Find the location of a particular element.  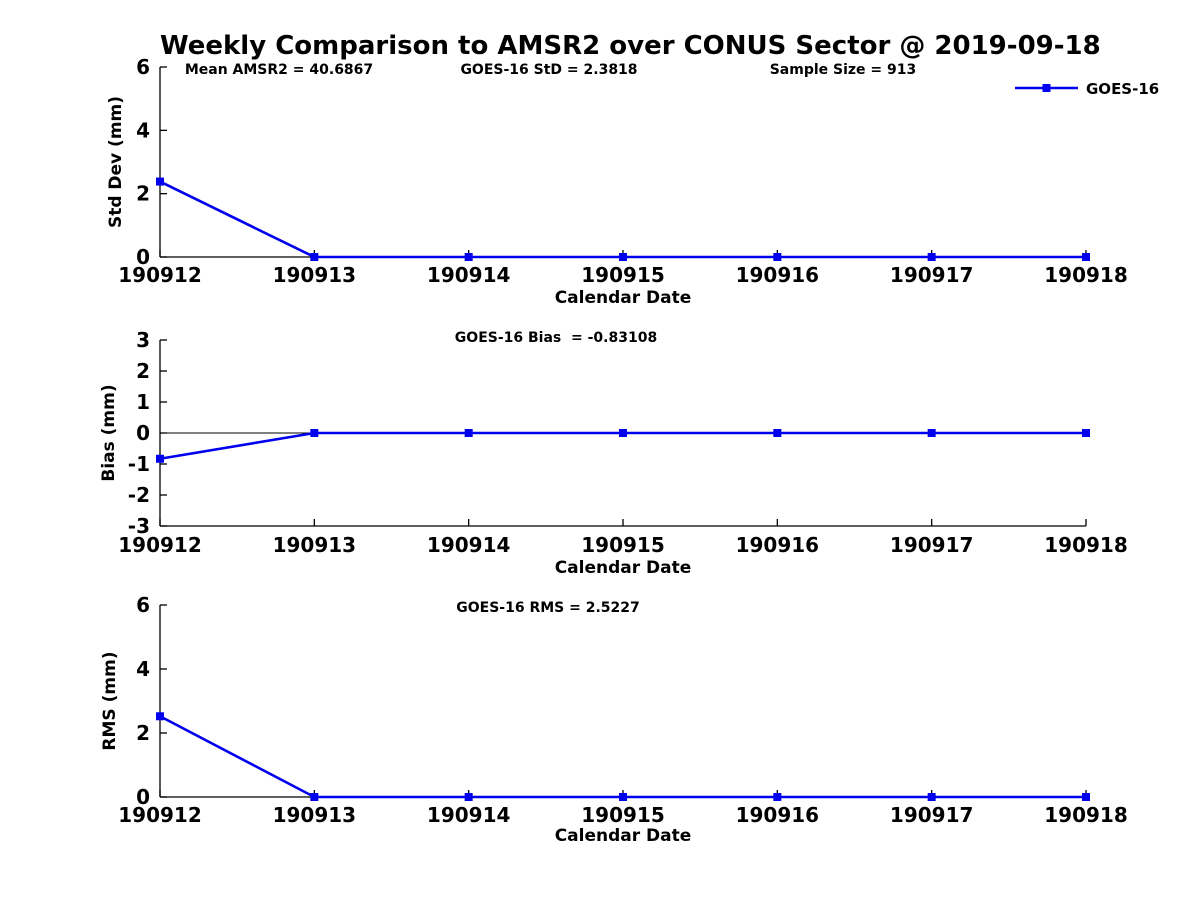

subplot-annotation: GOES-16 Bias = -0.83108 is located at coordinates (556, 338).